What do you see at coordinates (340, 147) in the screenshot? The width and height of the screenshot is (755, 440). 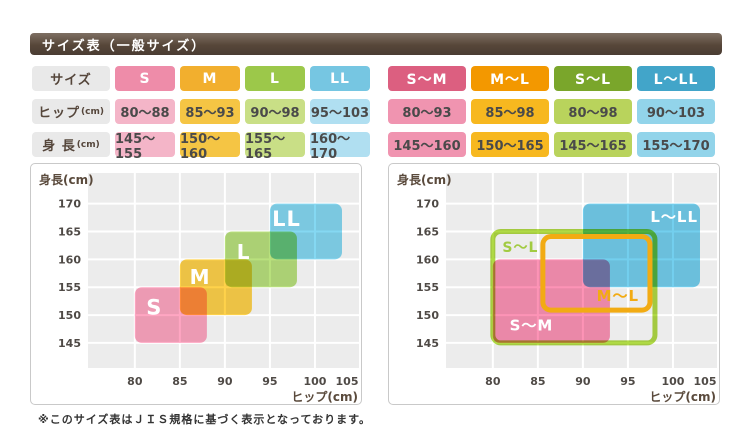 I see `height-value-LL: 160～170` at bounding box center [340, 147].